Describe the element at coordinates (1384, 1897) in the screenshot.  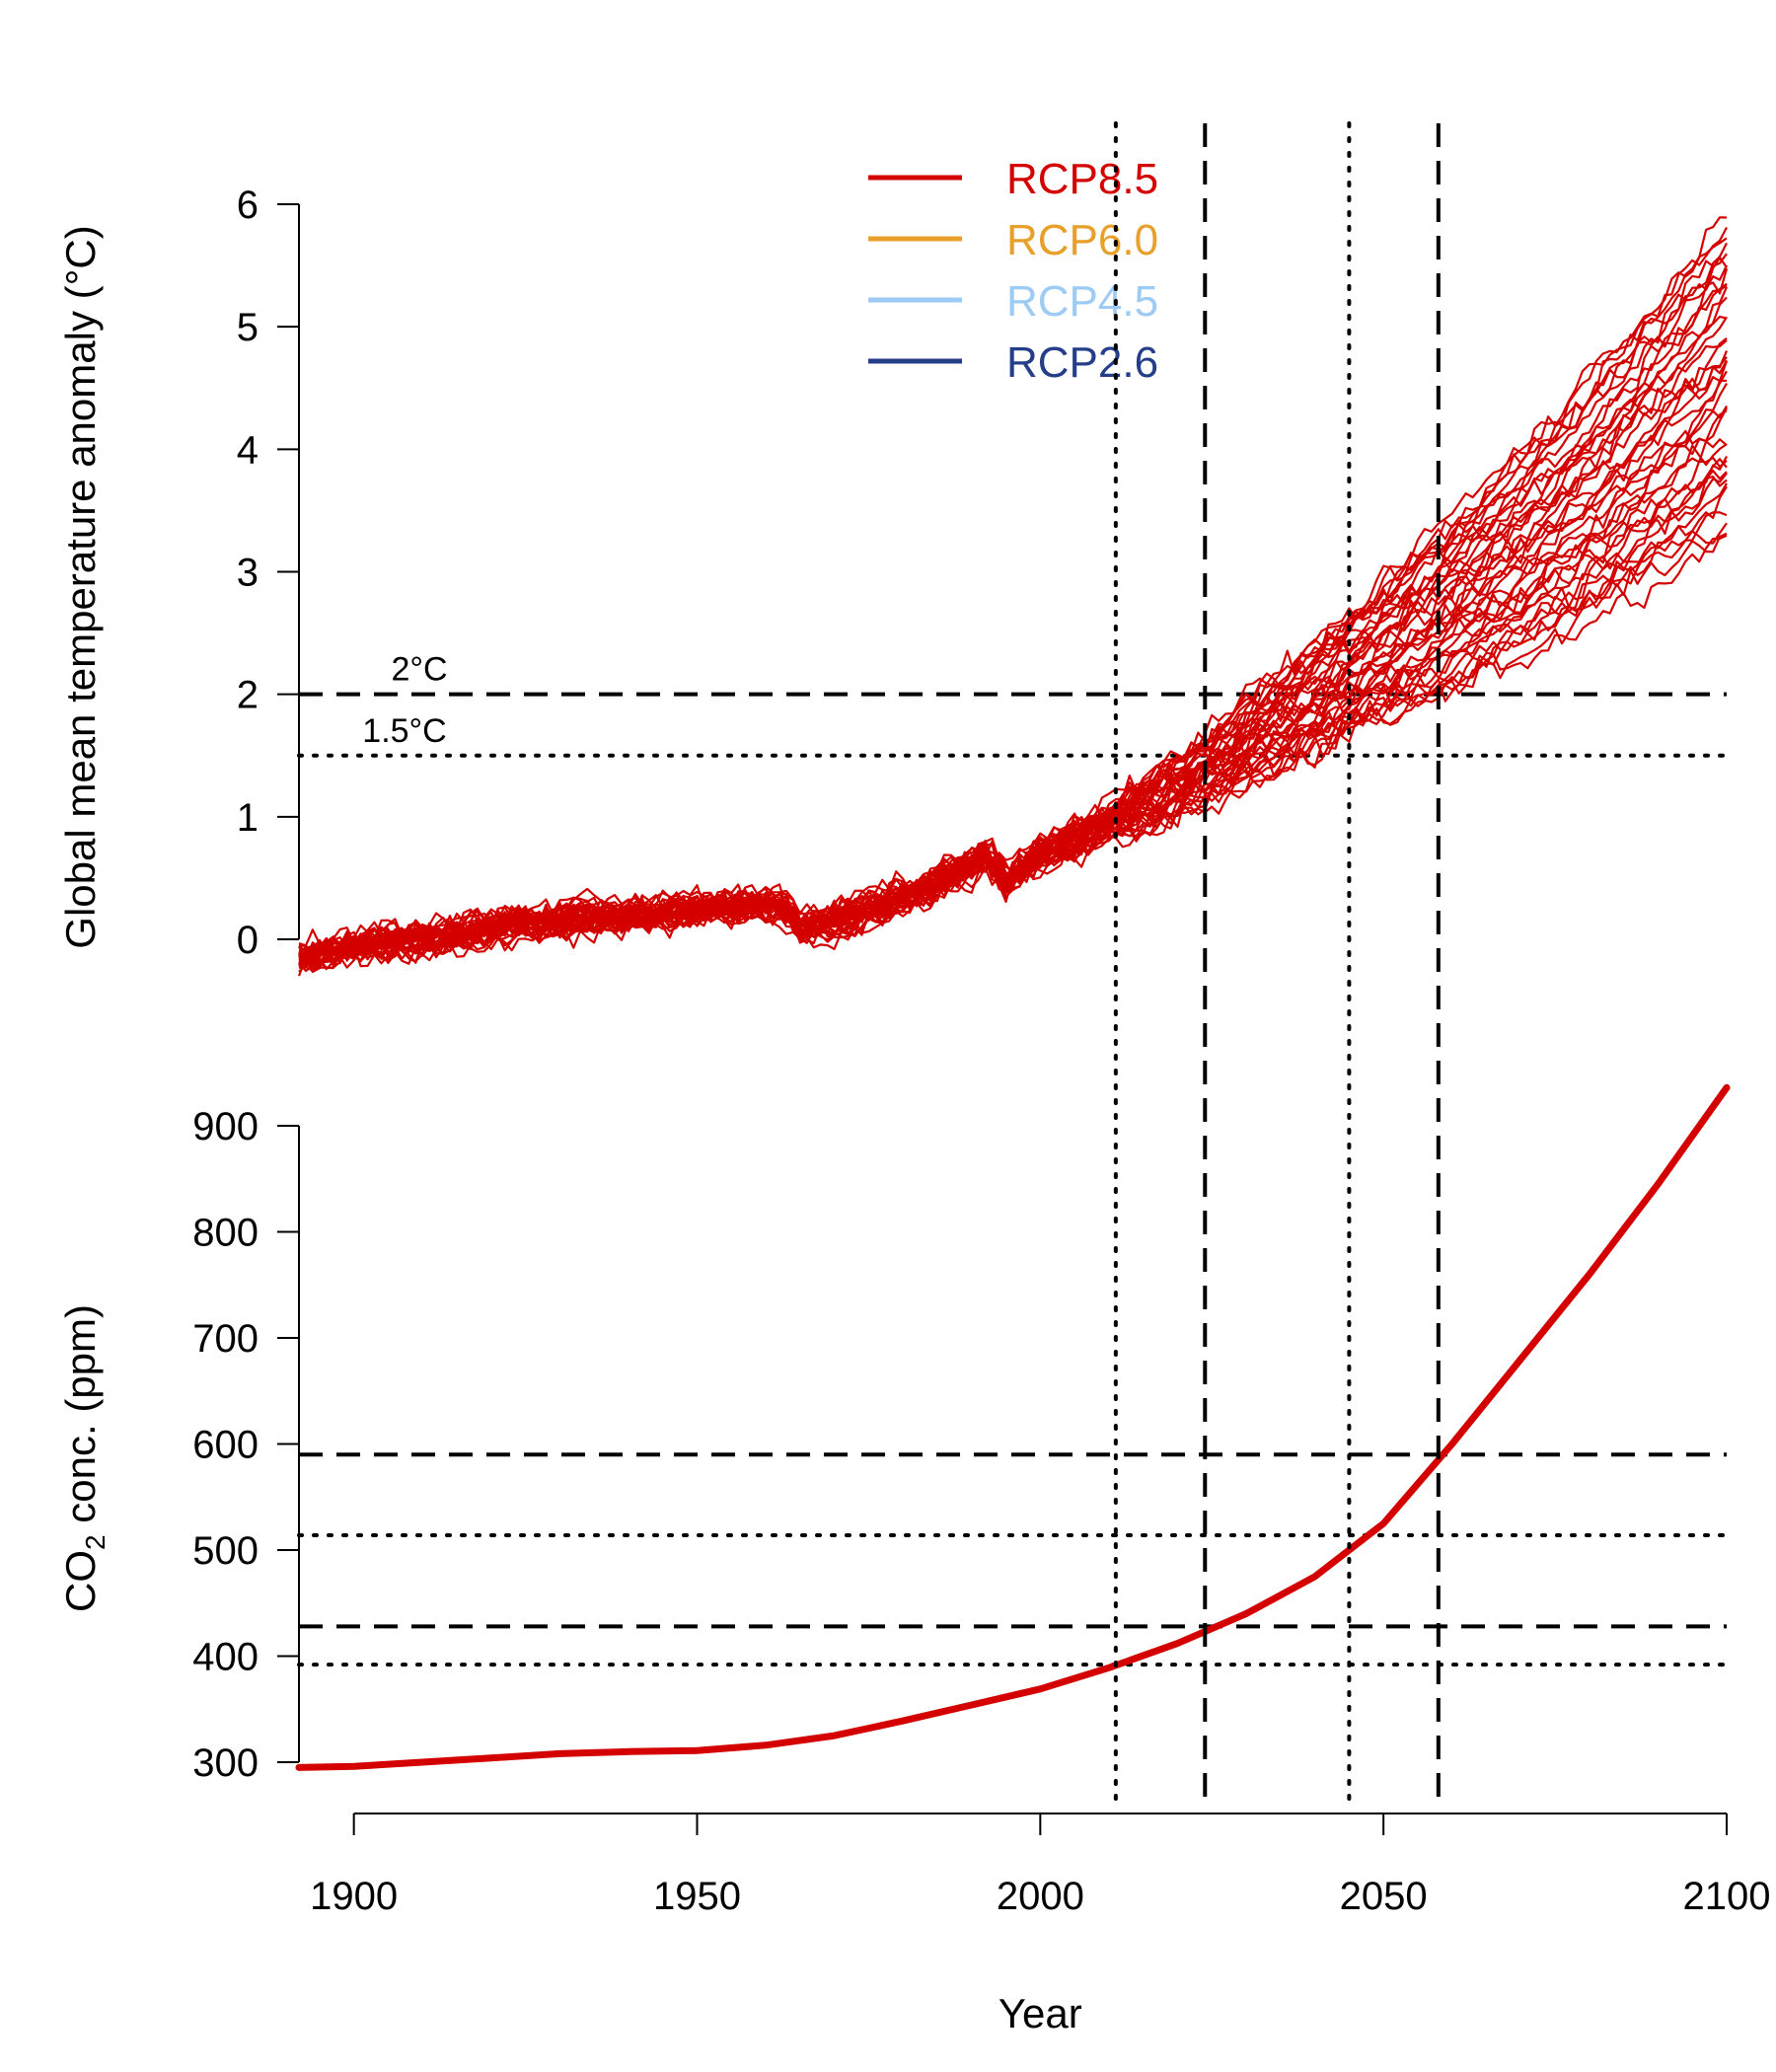
I see `x-tick-label: 2050` at that location.